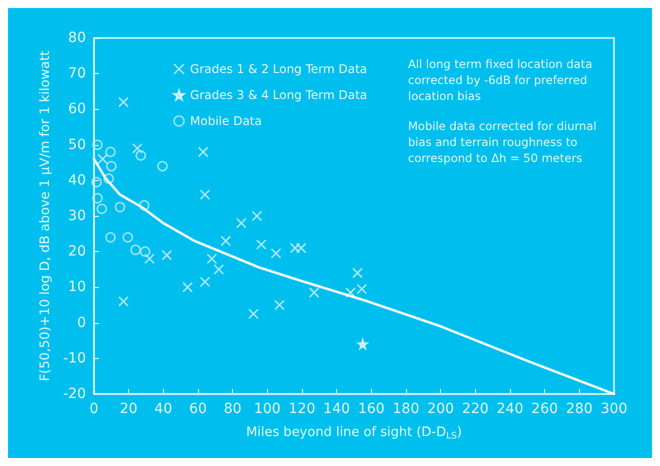 This screenshot has height=466, width=660. I want to click on annotation: Mobile data corrected for diurnal bias and terrain roughness to correspond to Δh = 50 meters, so click(504, 142).